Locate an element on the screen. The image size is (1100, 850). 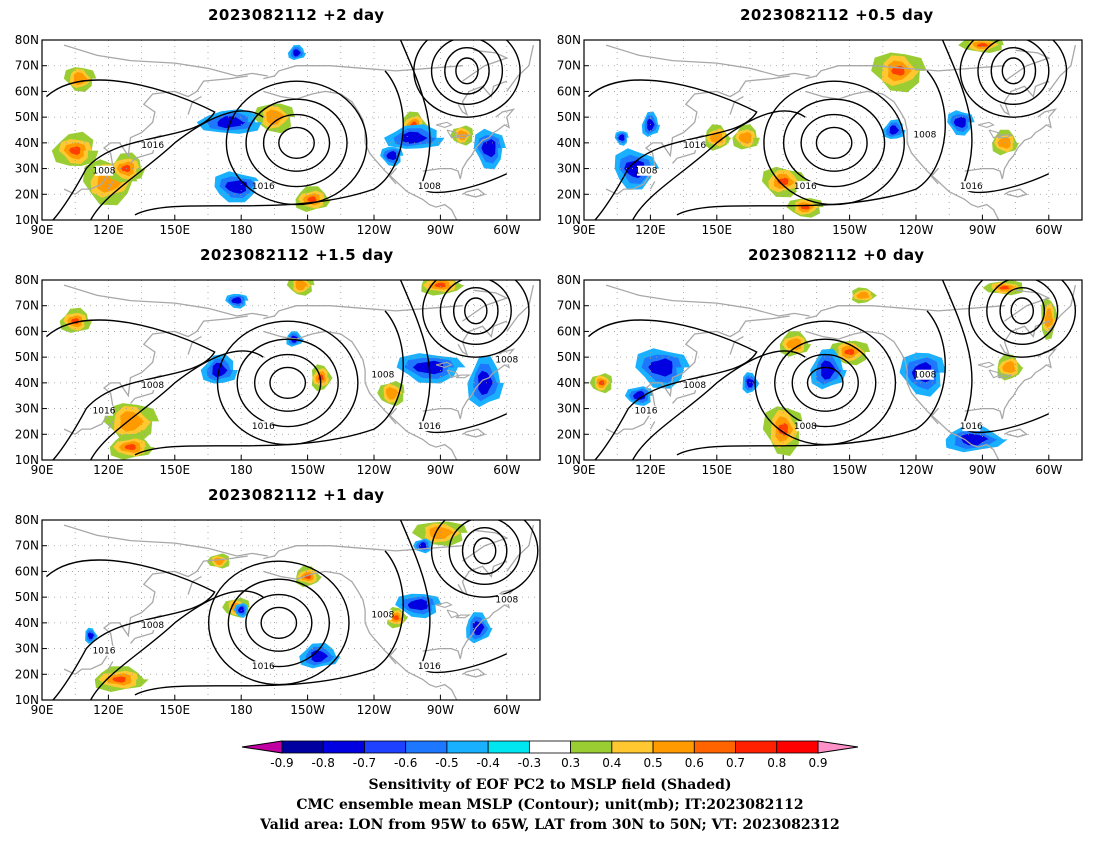
lon-tick-label: 60W is located at coordinates (506, 470).